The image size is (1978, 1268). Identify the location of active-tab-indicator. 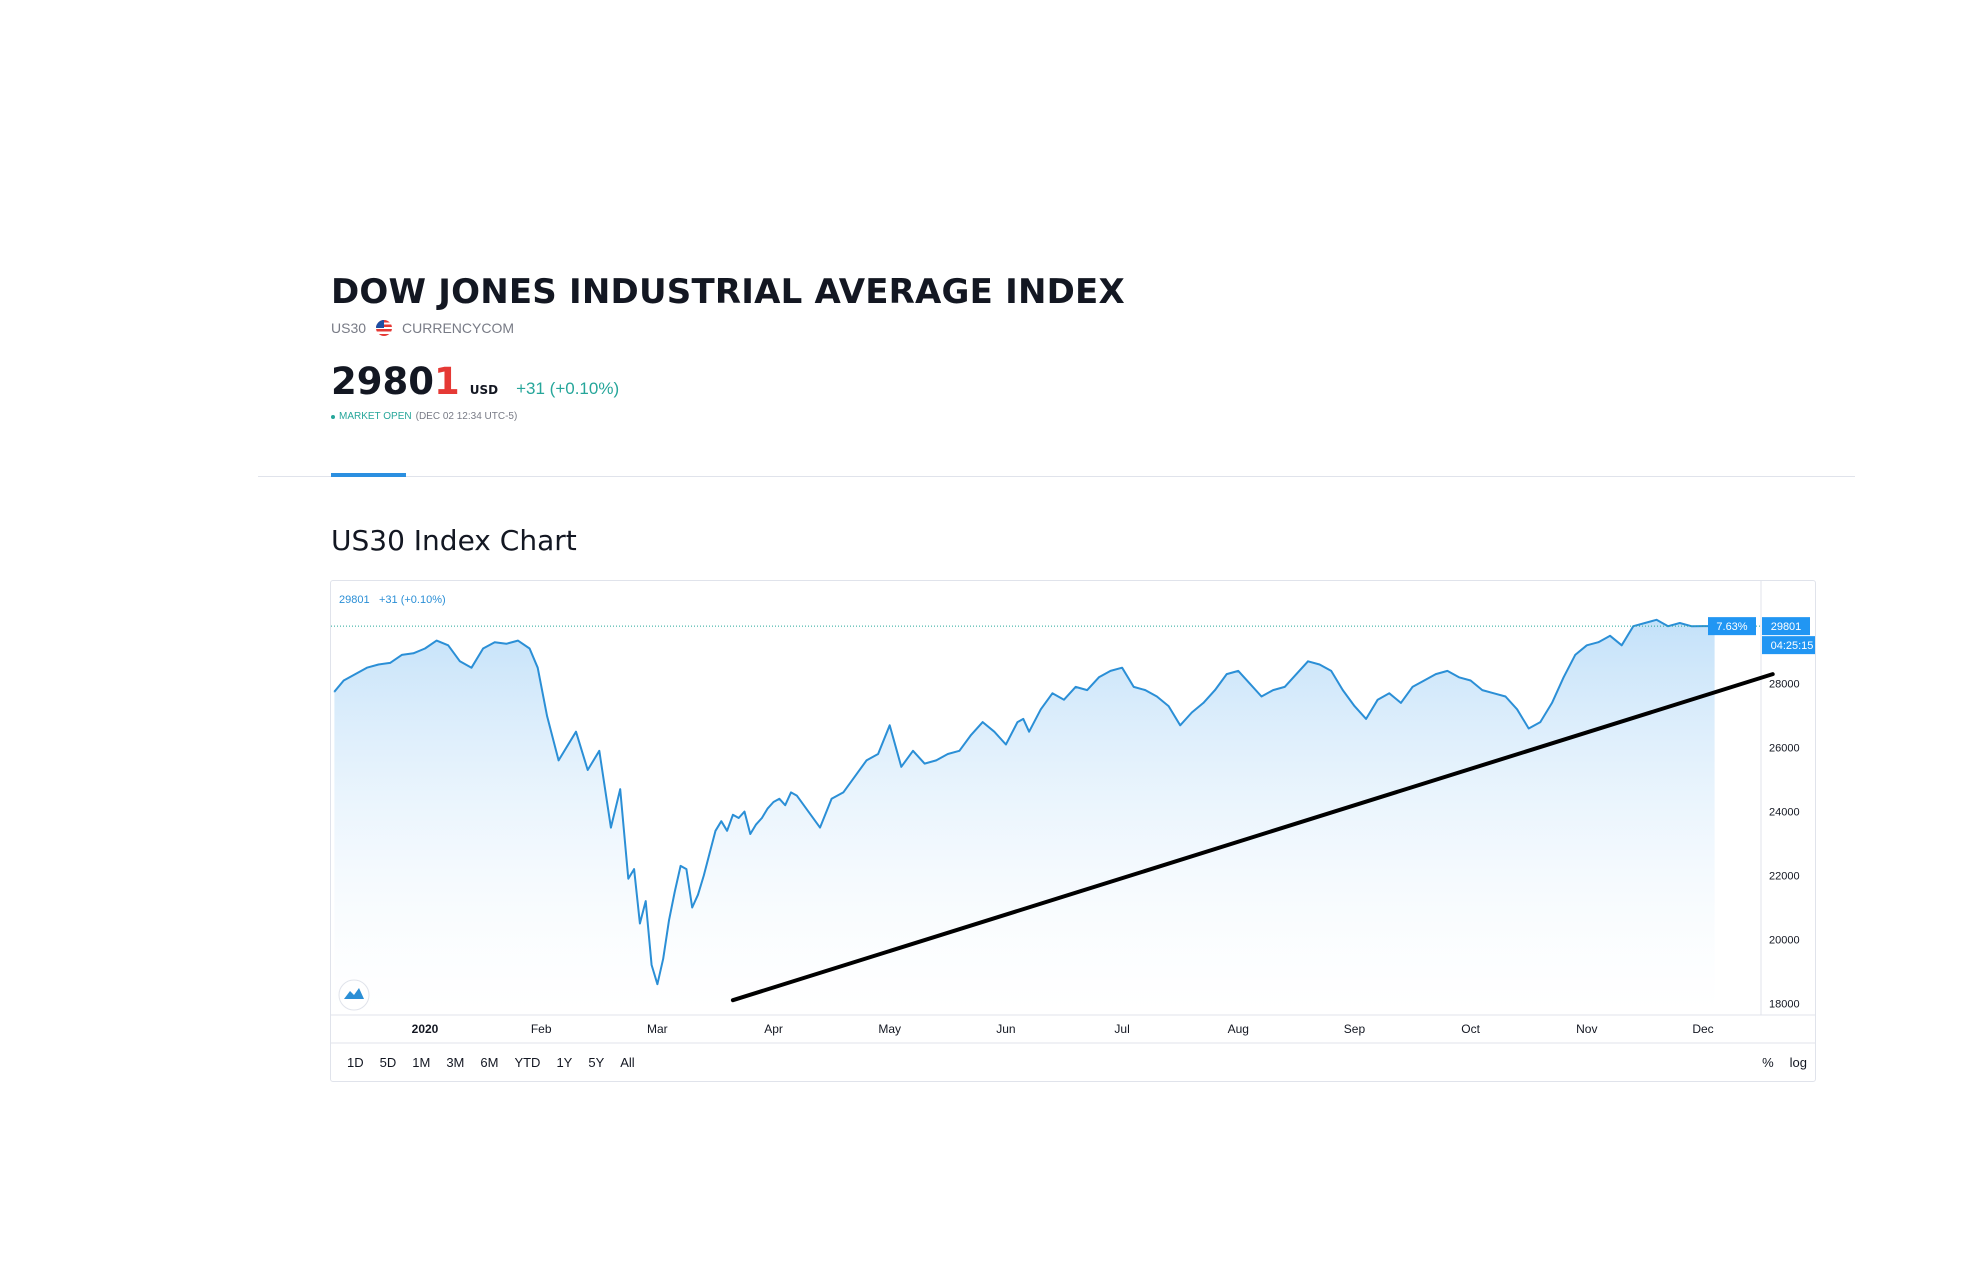
(368, 475).